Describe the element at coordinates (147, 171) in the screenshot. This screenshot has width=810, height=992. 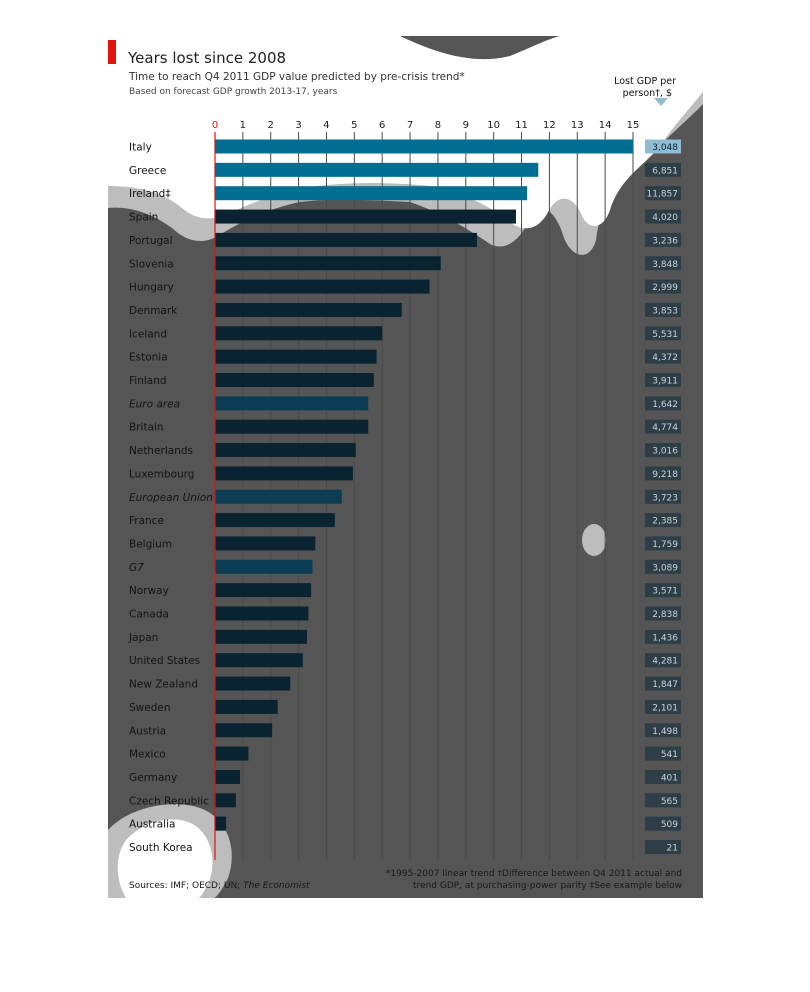
I see `category-label: Greece` at that location.